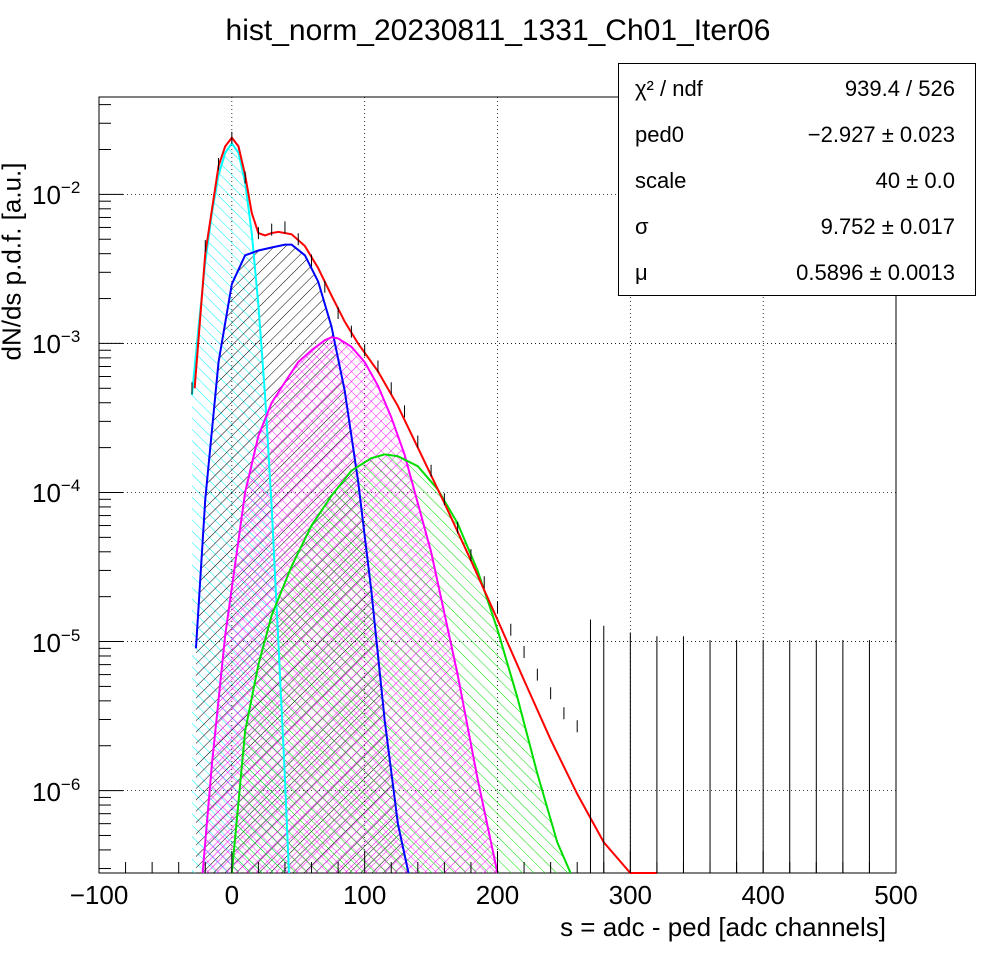  I want to click on x-tick-label: 400, so click(763, 895).